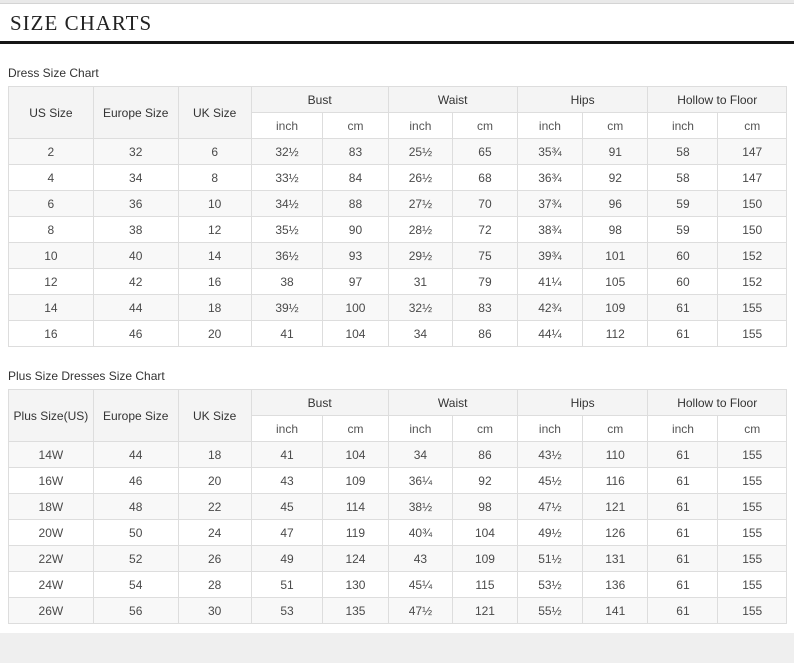  Describe the element at coordinates (397, 24) in the screenshot. I see `page-title: SIZE CHARTS` at that location.